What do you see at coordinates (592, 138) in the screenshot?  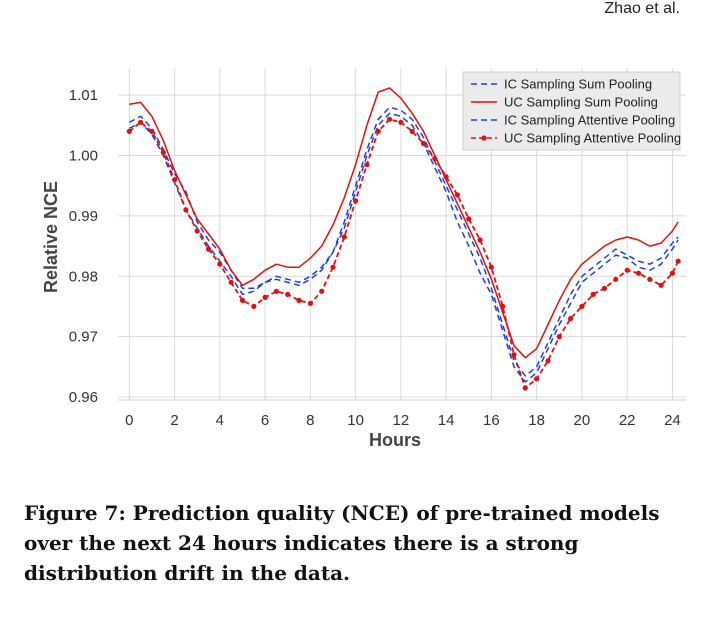 I see `legend-label: UC Sampling Attentive Pooling` at bounding box center [592, 138].